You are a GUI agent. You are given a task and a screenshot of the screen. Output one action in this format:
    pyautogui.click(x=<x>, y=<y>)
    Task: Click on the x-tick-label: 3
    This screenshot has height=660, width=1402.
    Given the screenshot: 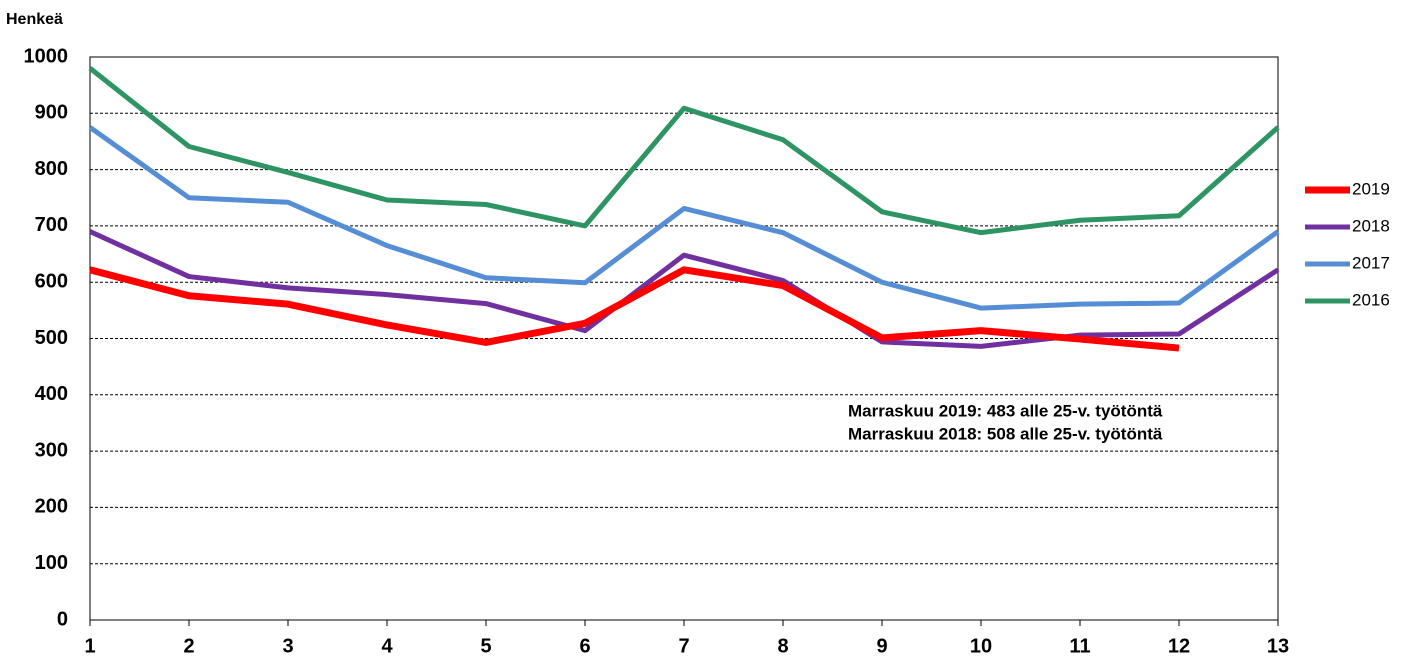 What is the action you would take?
    pyautogui.click(x=287, y=646)
    